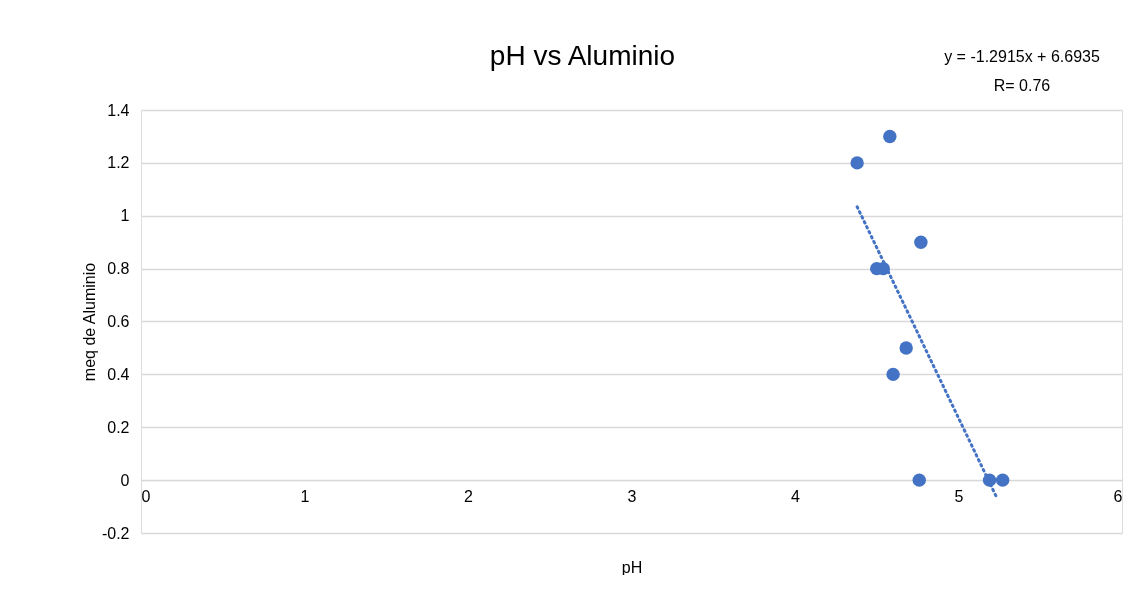  I want to click on x-axis-title: pH, so click(632, 567).